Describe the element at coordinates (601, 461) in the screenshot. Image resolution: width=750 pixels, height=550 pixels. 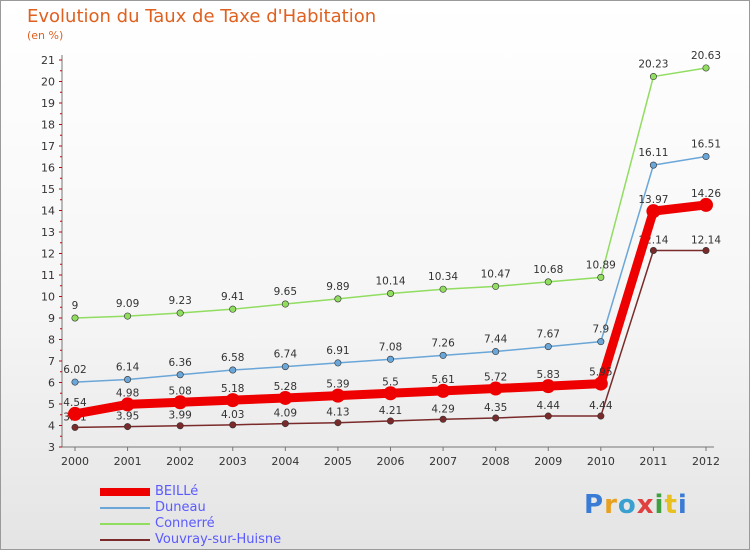
I see `x-tick-label: 2010` at that location.